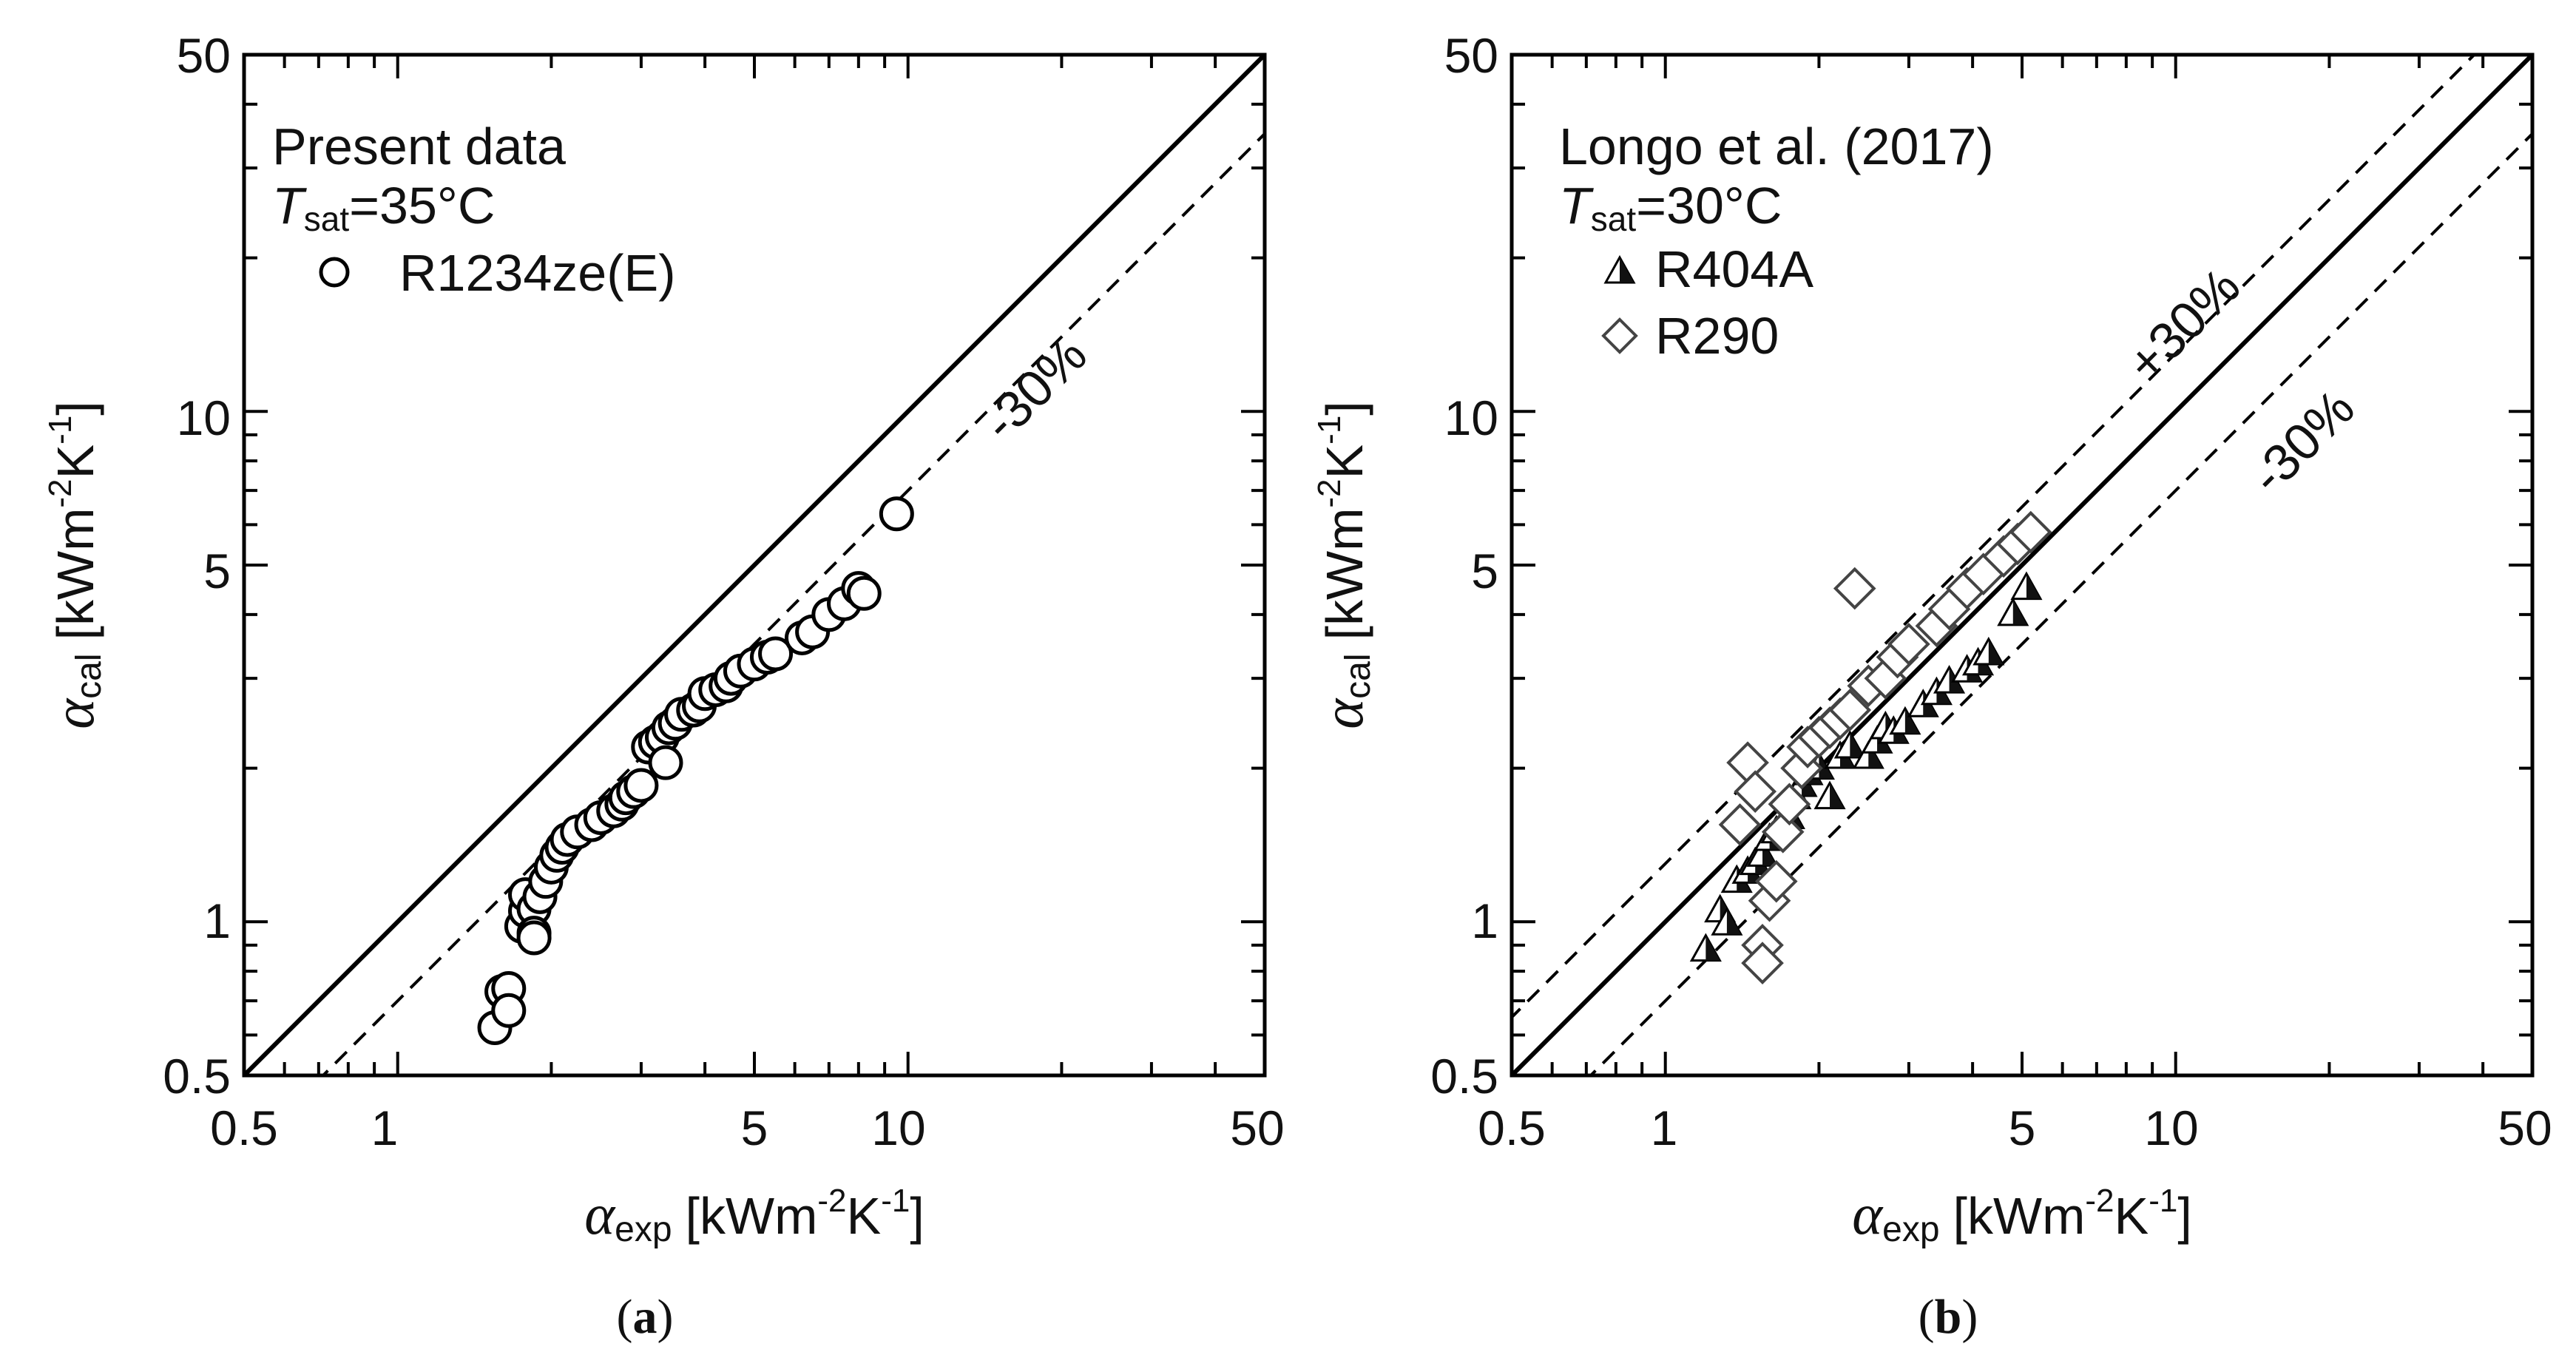  I want to click on legend: Present data Tsat=35°C R1234ze(E), so click(474, 210).